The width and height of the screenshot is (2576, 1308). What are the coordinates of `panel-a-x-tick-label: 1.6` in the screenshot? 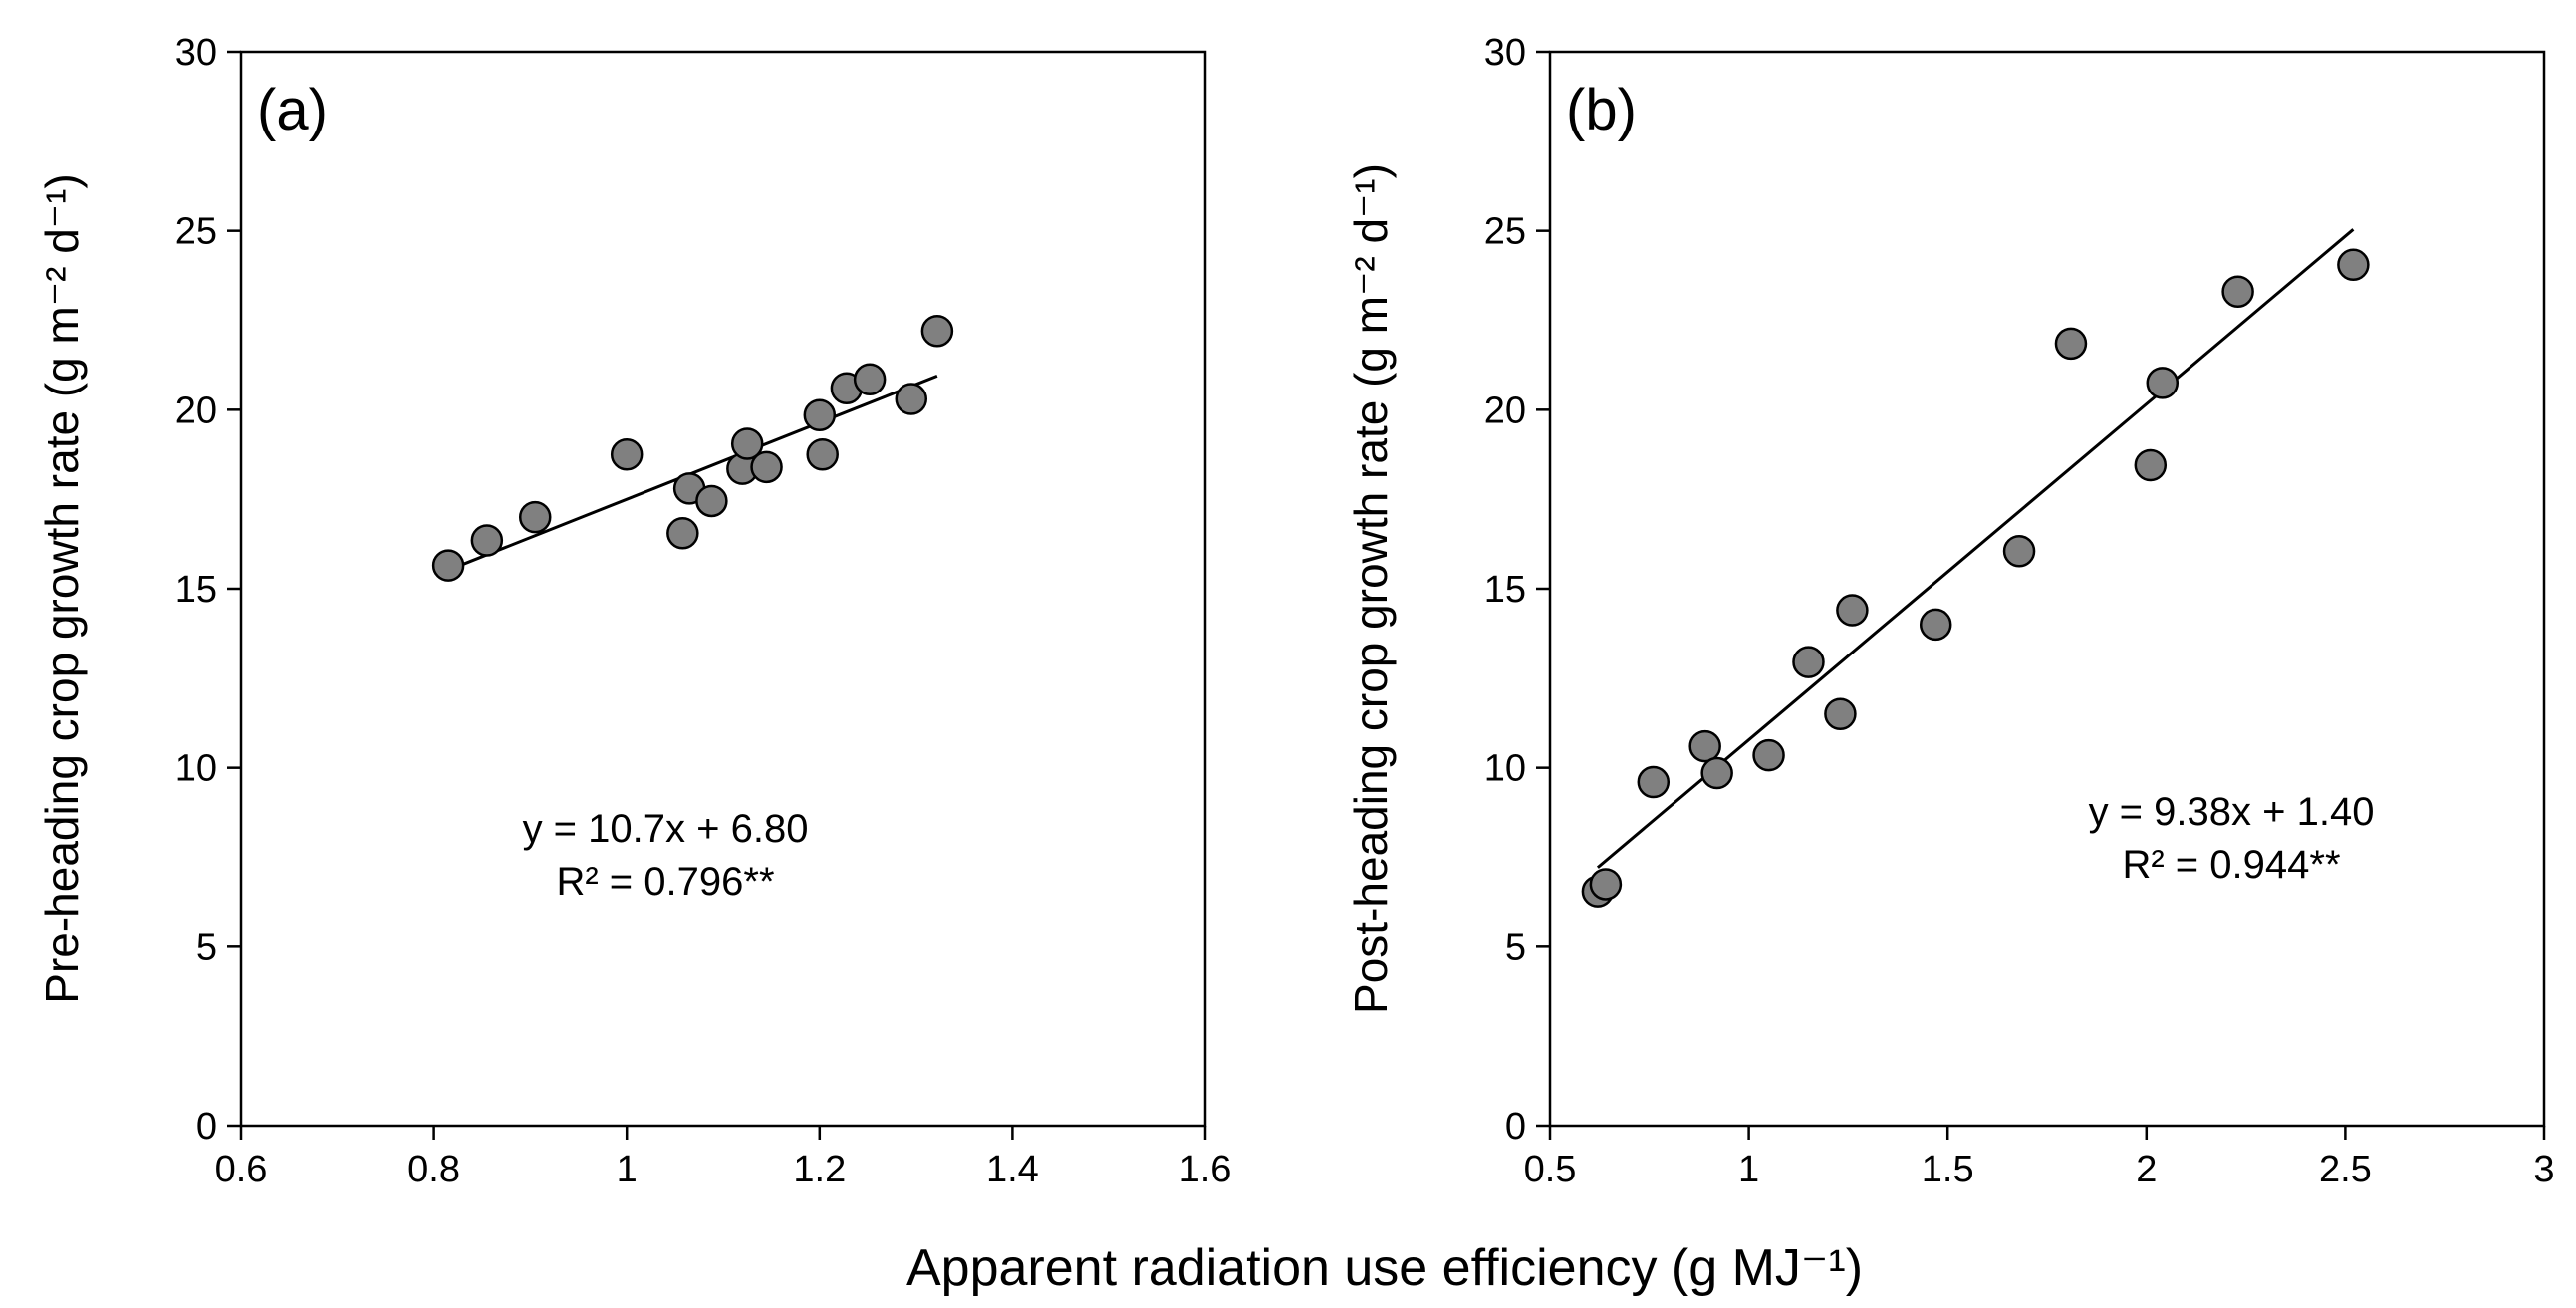 It's located at (1205, 1170).